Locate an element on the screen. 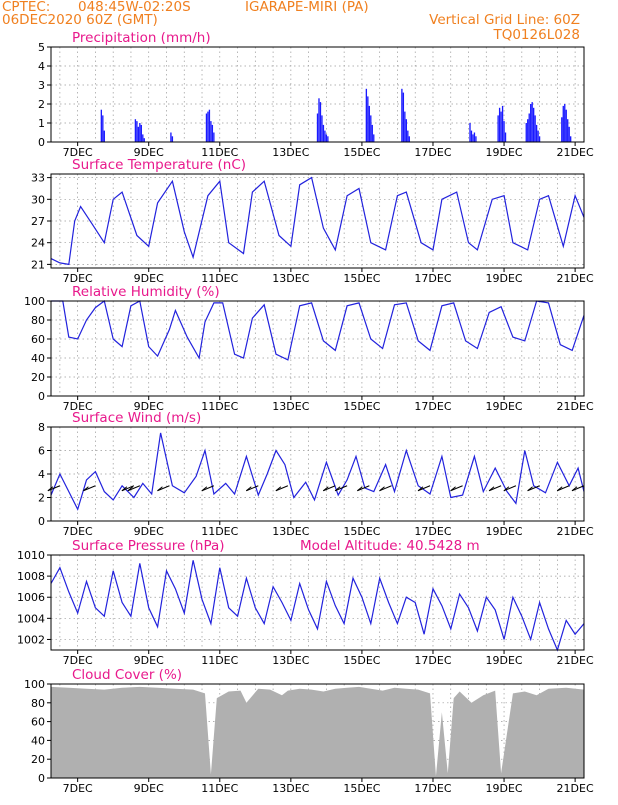 Image resolution: width=618 pixels, height=805 pixels. y-tick-label: 1008 is located at coordinates (31, 576).